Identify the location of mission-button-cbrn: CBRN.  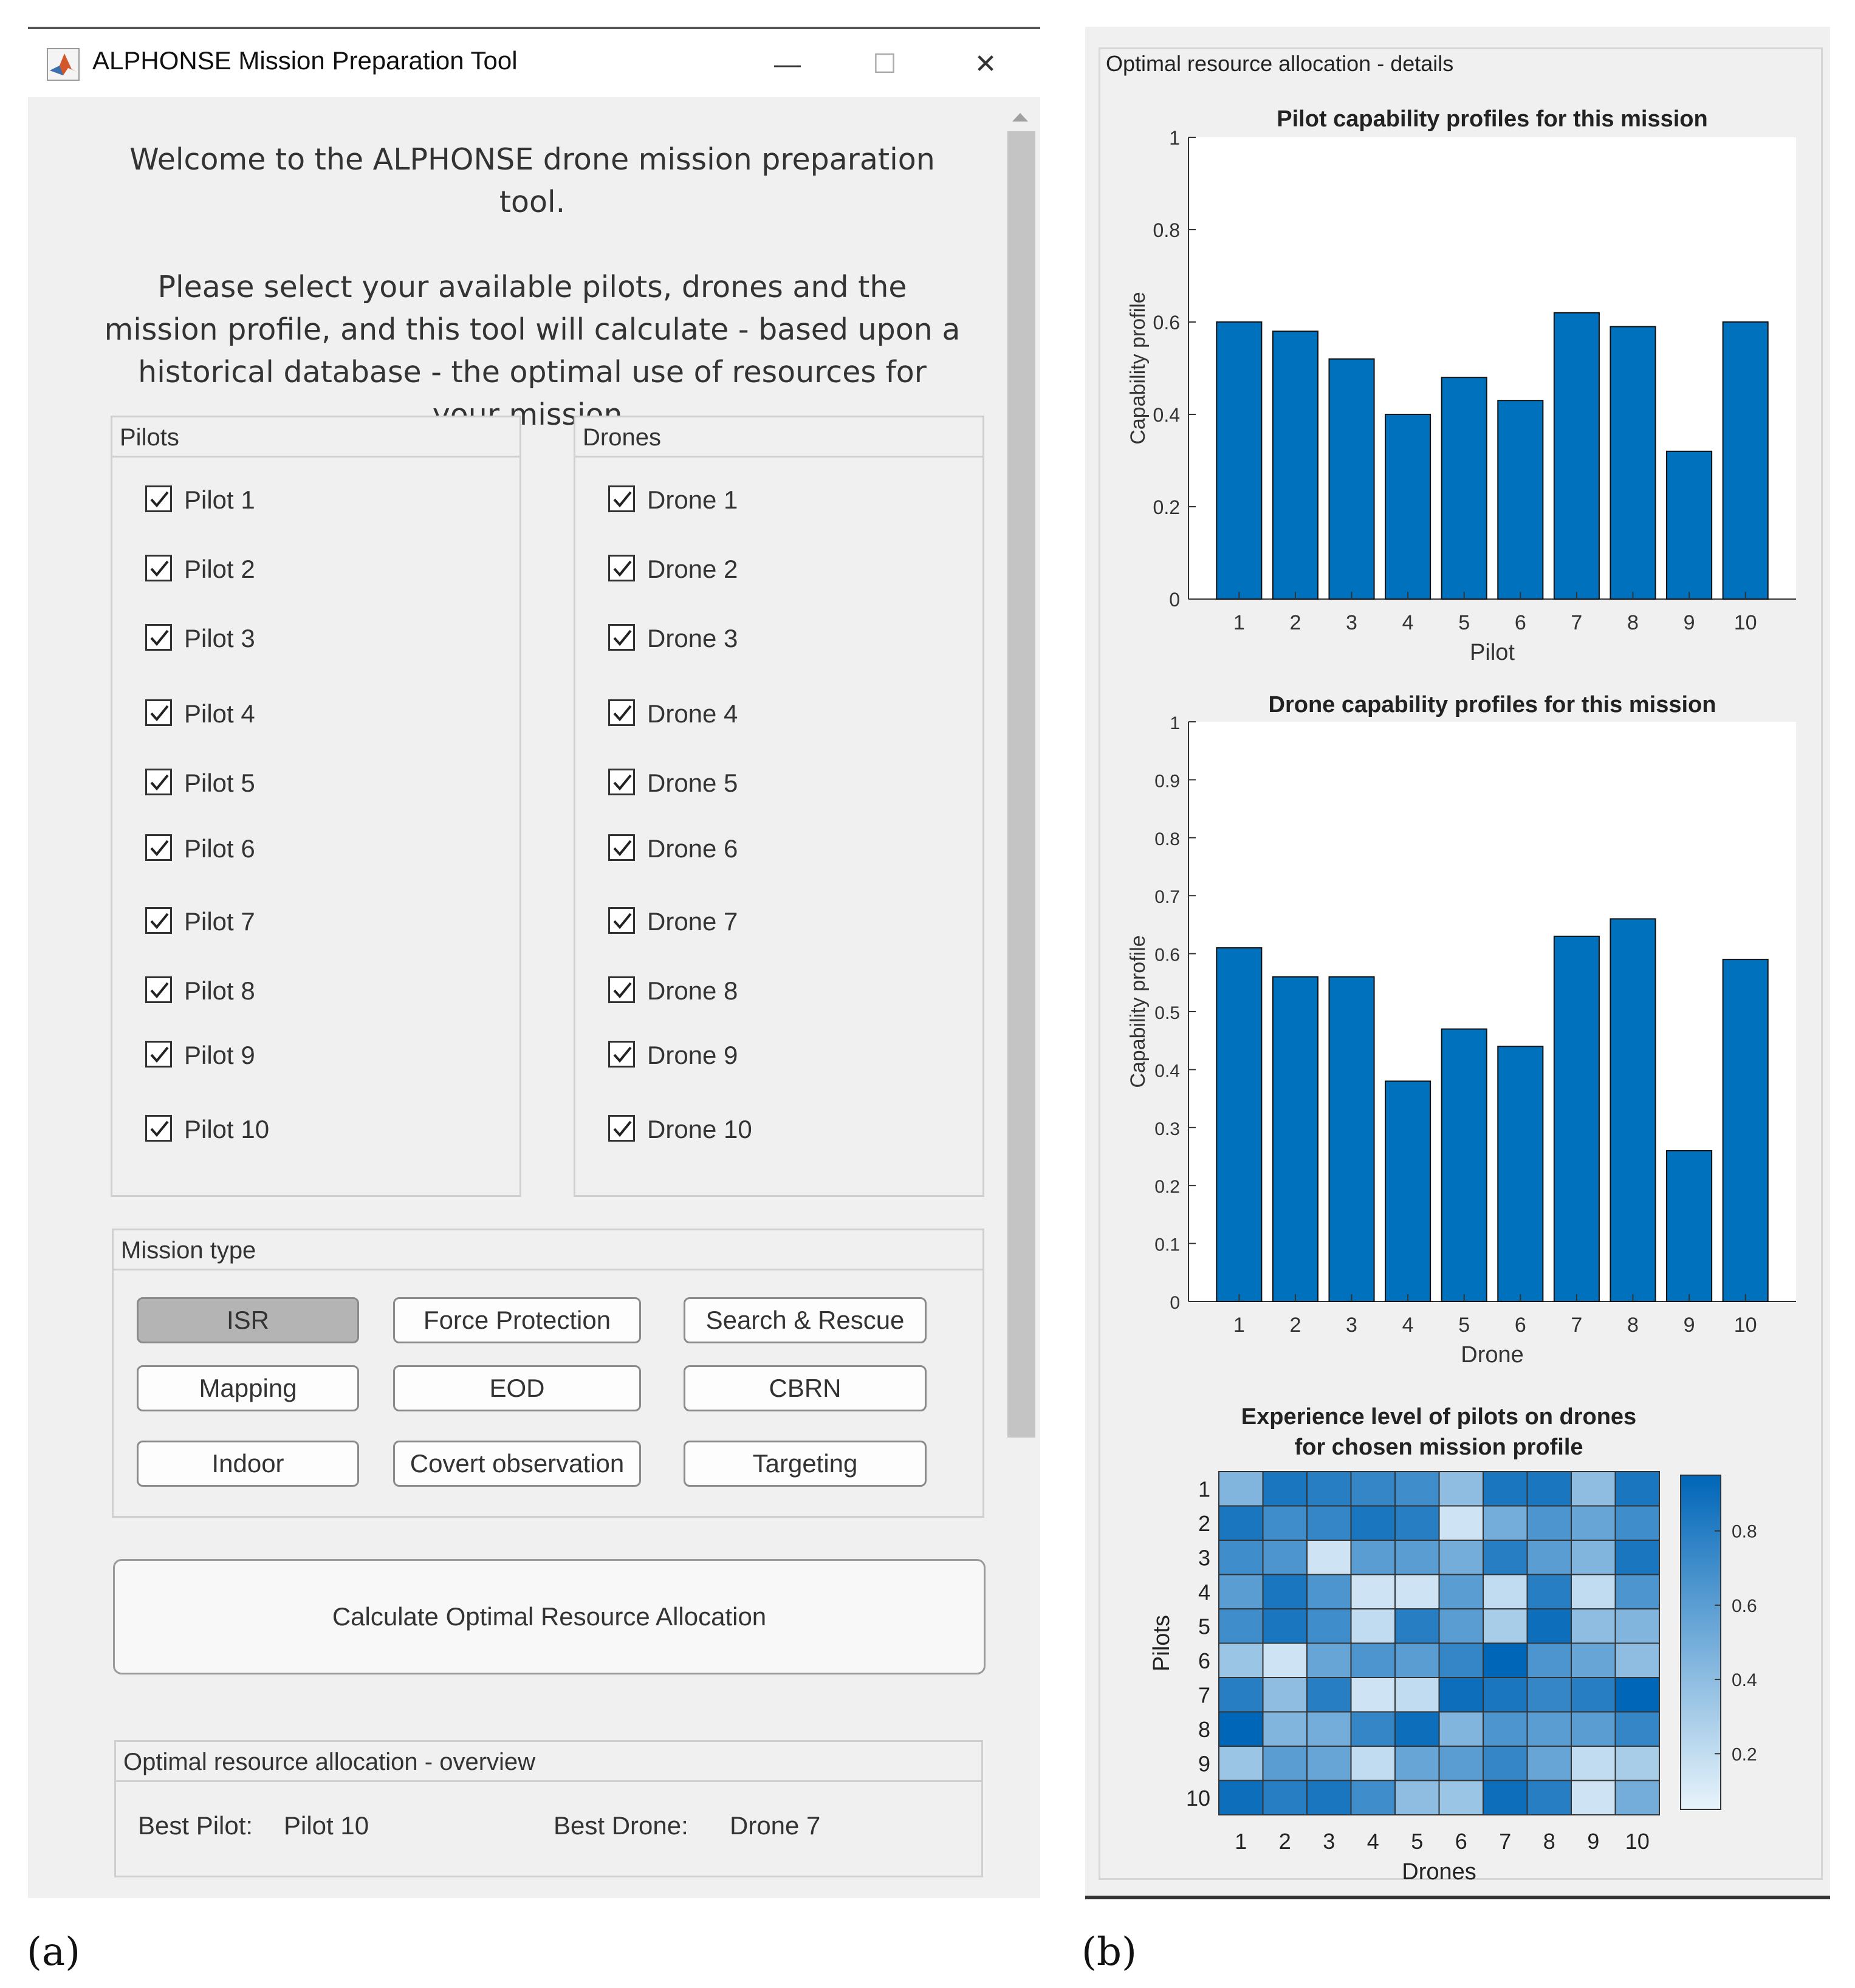
(806, 1388).